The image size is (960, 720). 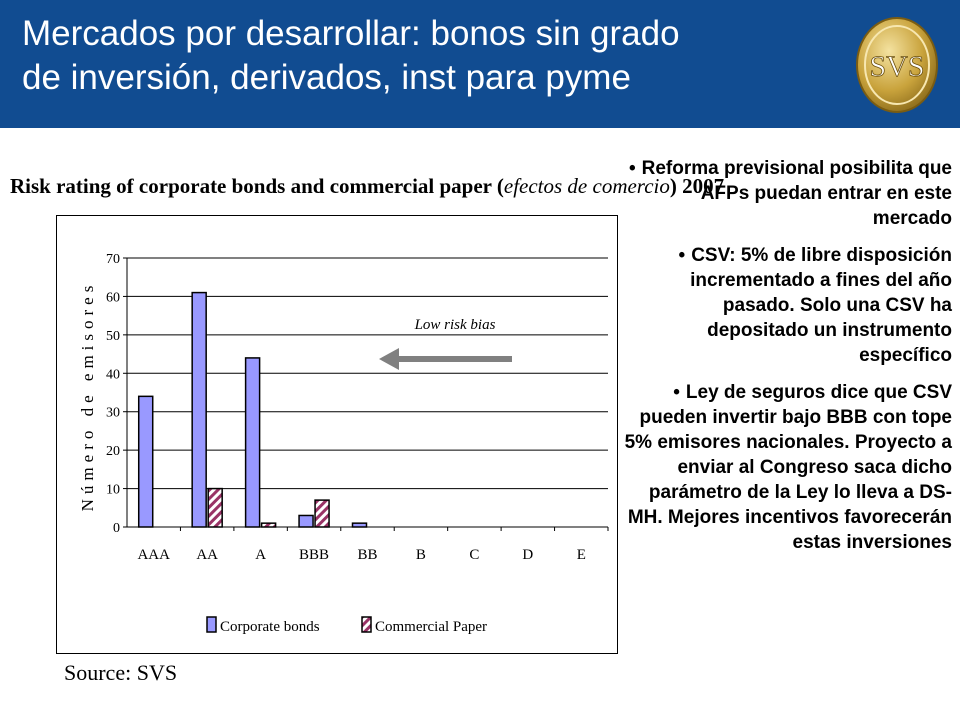 What do you see at coordinates (121, 672) in the screenshot?
I see `chart-source: Source: SVS` at bounding box center [121, 672].